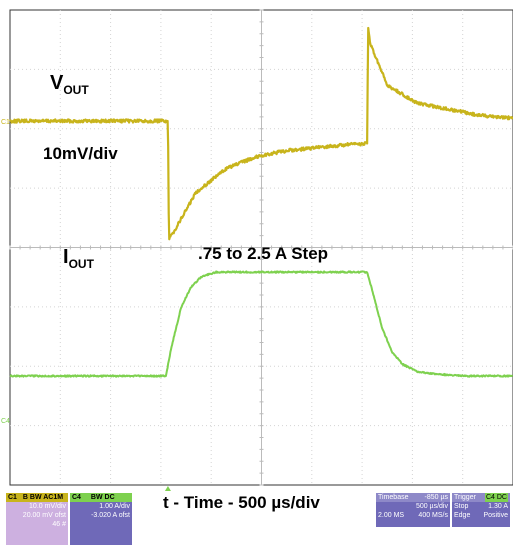 The width and height of the screenshot is (513, 546). Describe the element at coordinates (114, 506) in the screenshot. I see `c4-panel-scale: 1.00 A/div` at that location.